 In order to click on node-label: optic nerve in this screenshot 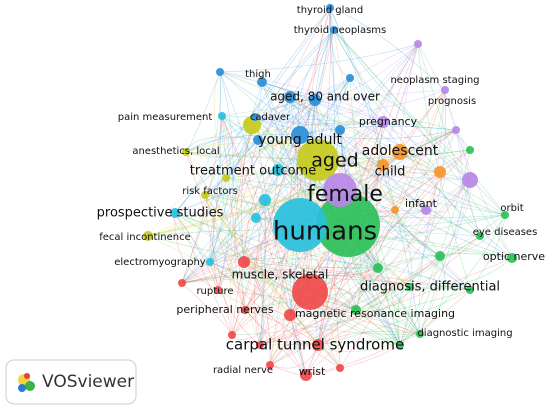, I will do `click(514, 256)`.